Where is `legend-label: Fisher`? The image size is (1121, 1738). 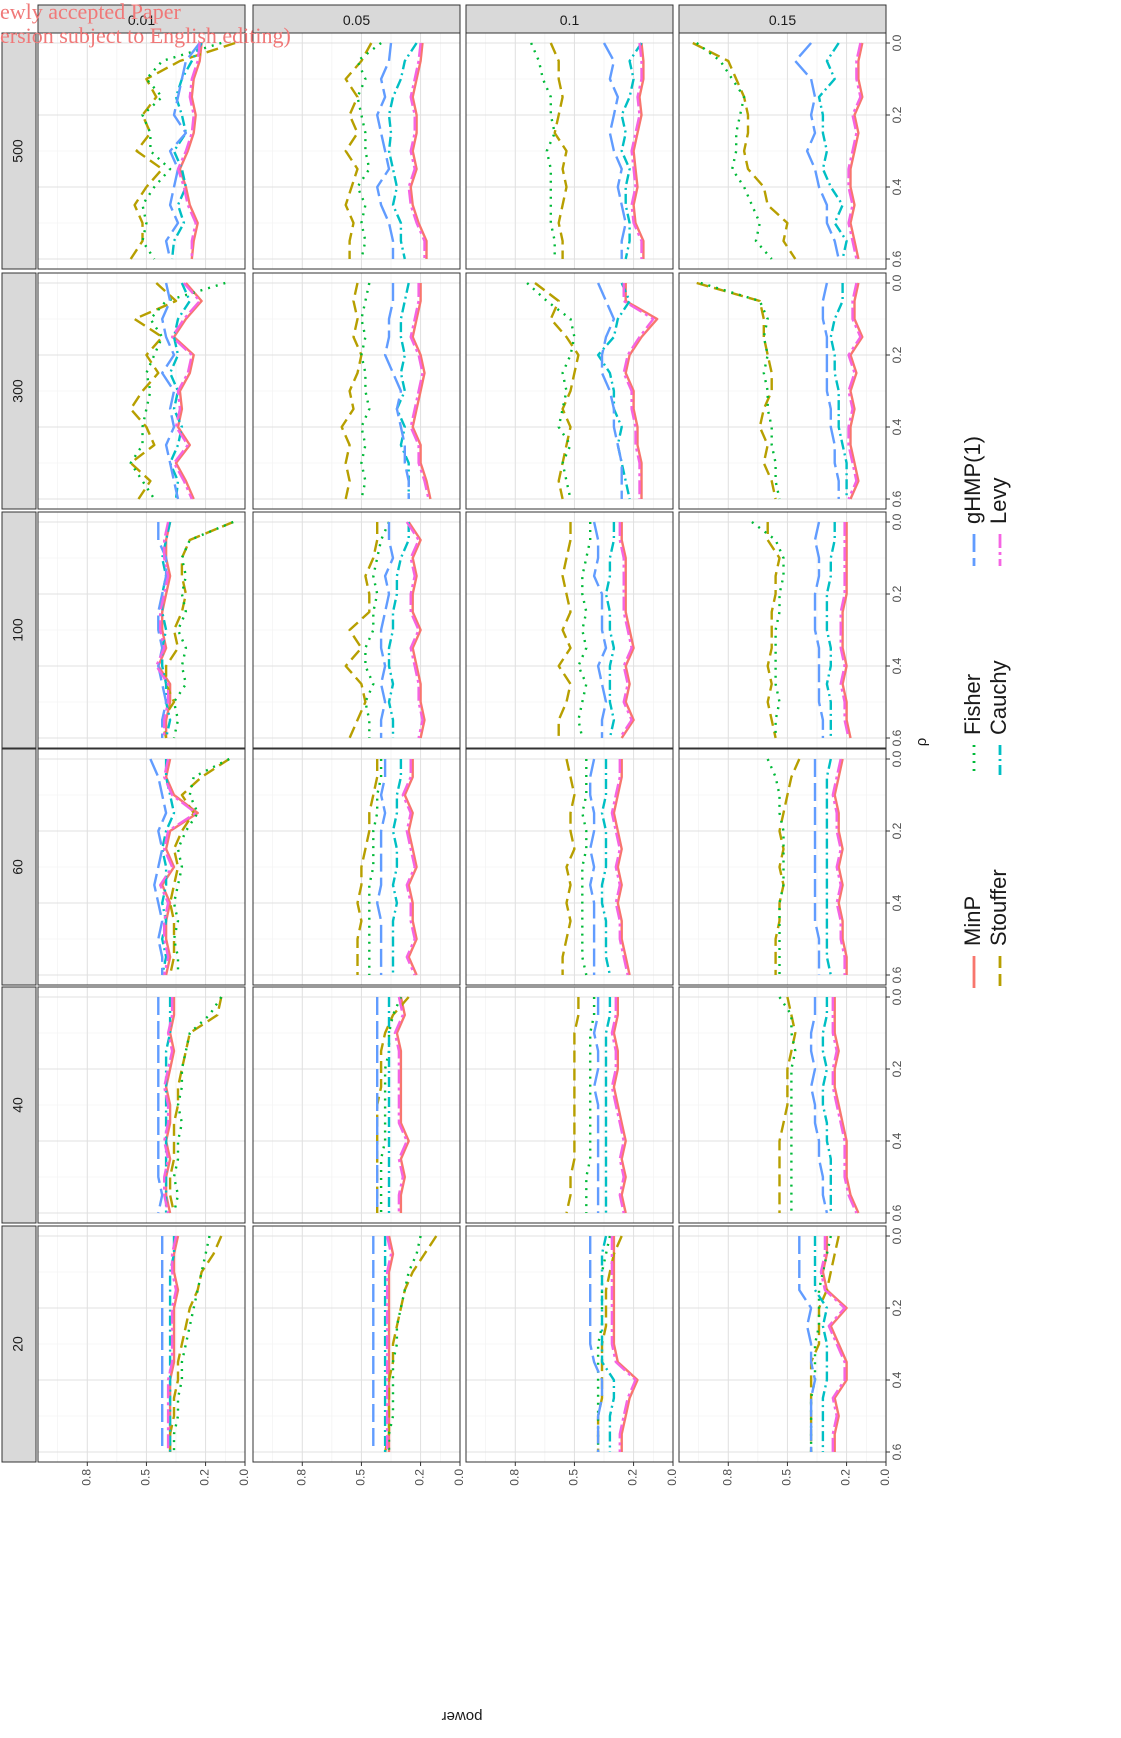 legend-label: Fisher is located at coordinates (972, 704).